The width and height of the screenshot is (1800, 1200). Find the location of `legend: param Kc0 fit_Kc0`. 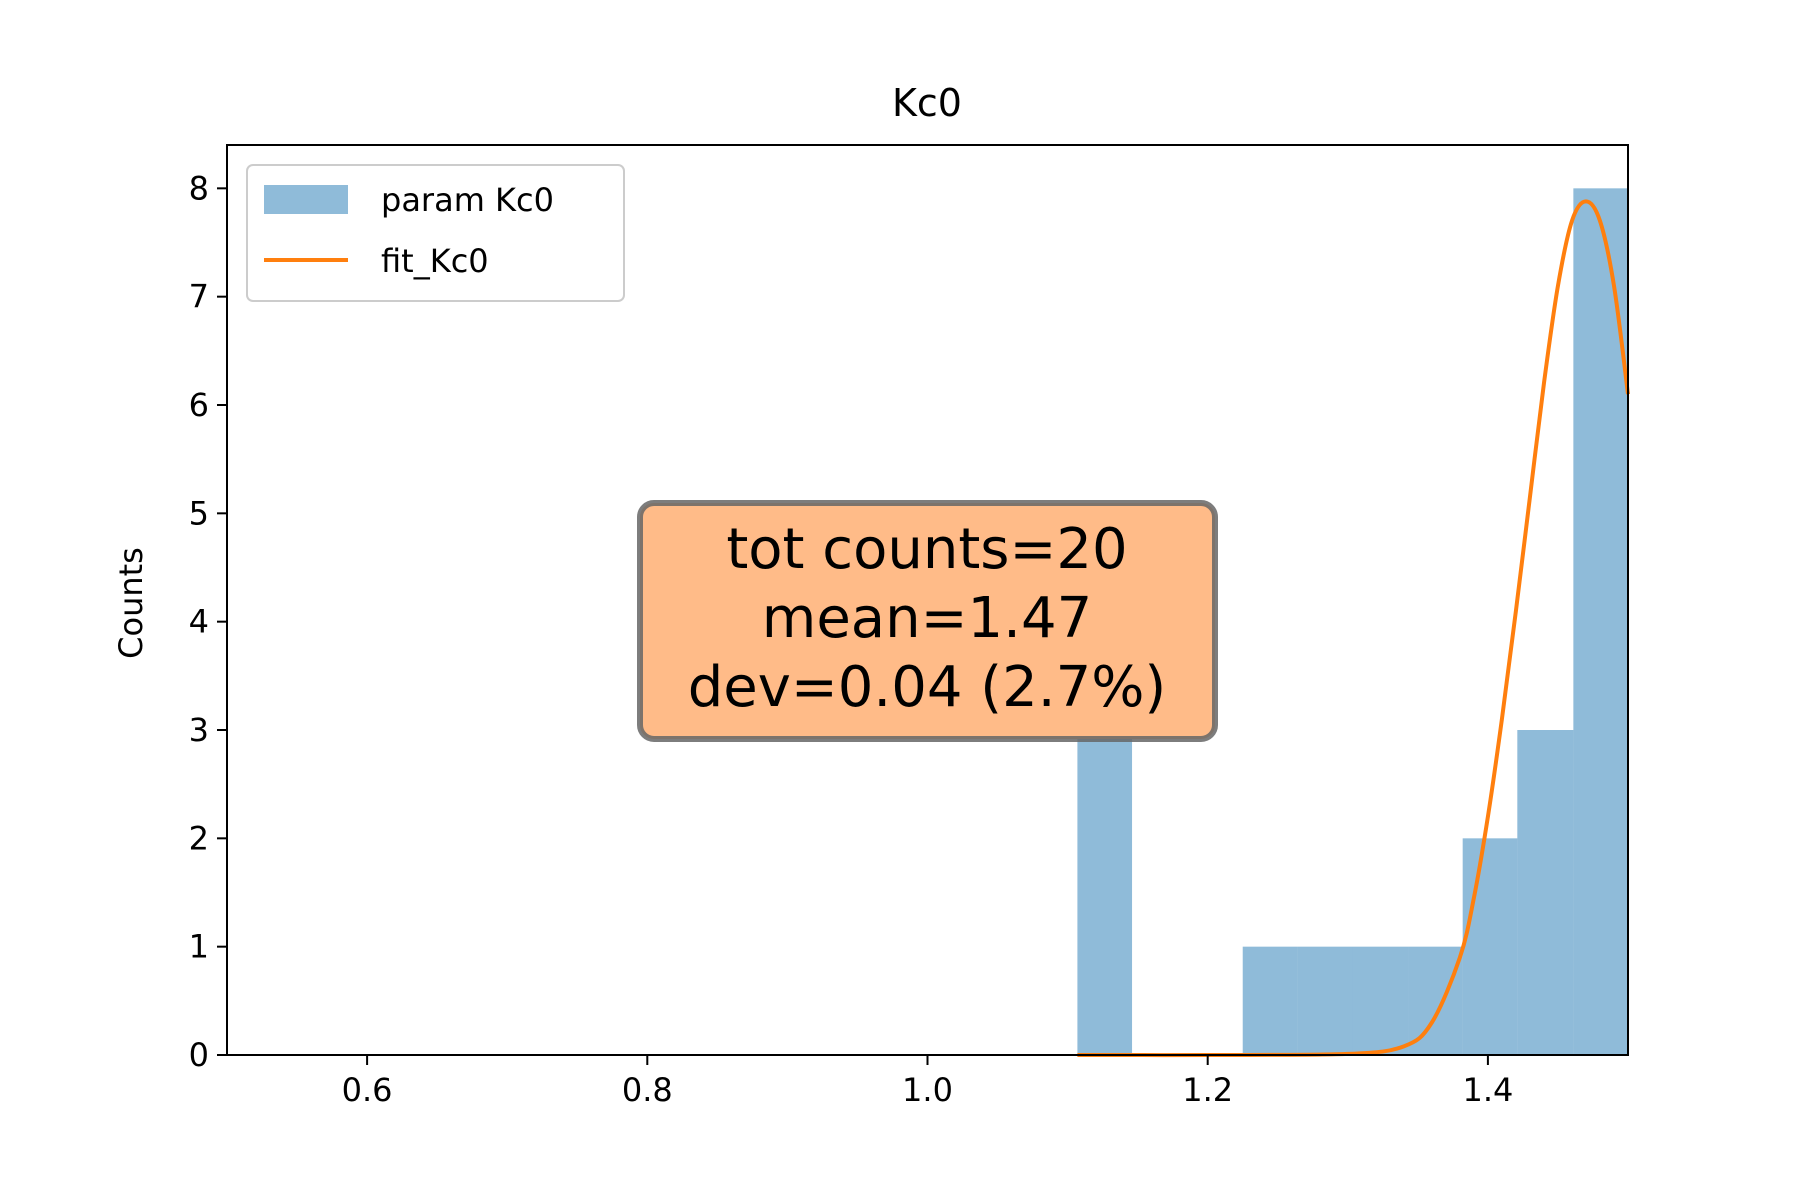

legend: param Kc0 fit_Kc0 is located at coordinates (435, 233).